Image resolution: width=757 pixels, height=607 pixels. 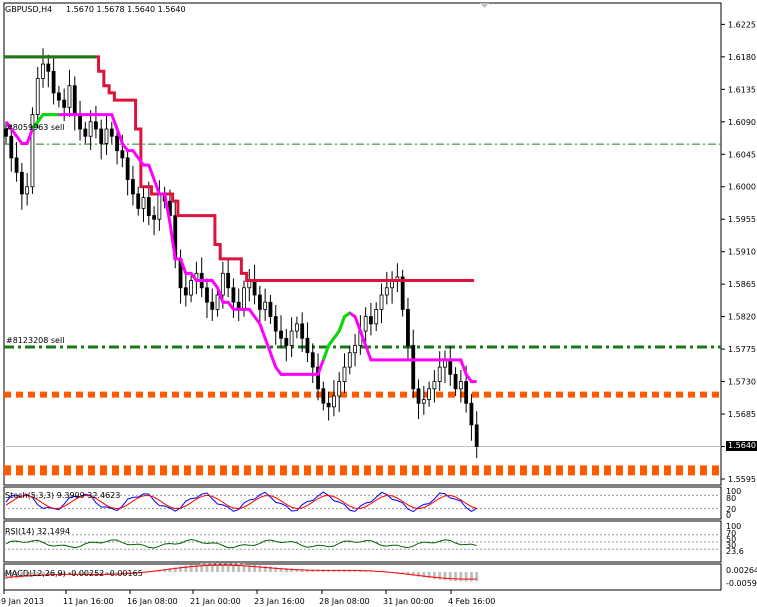 I want to click on y-tick-label: 1.5595, so click(x=742, y=479).